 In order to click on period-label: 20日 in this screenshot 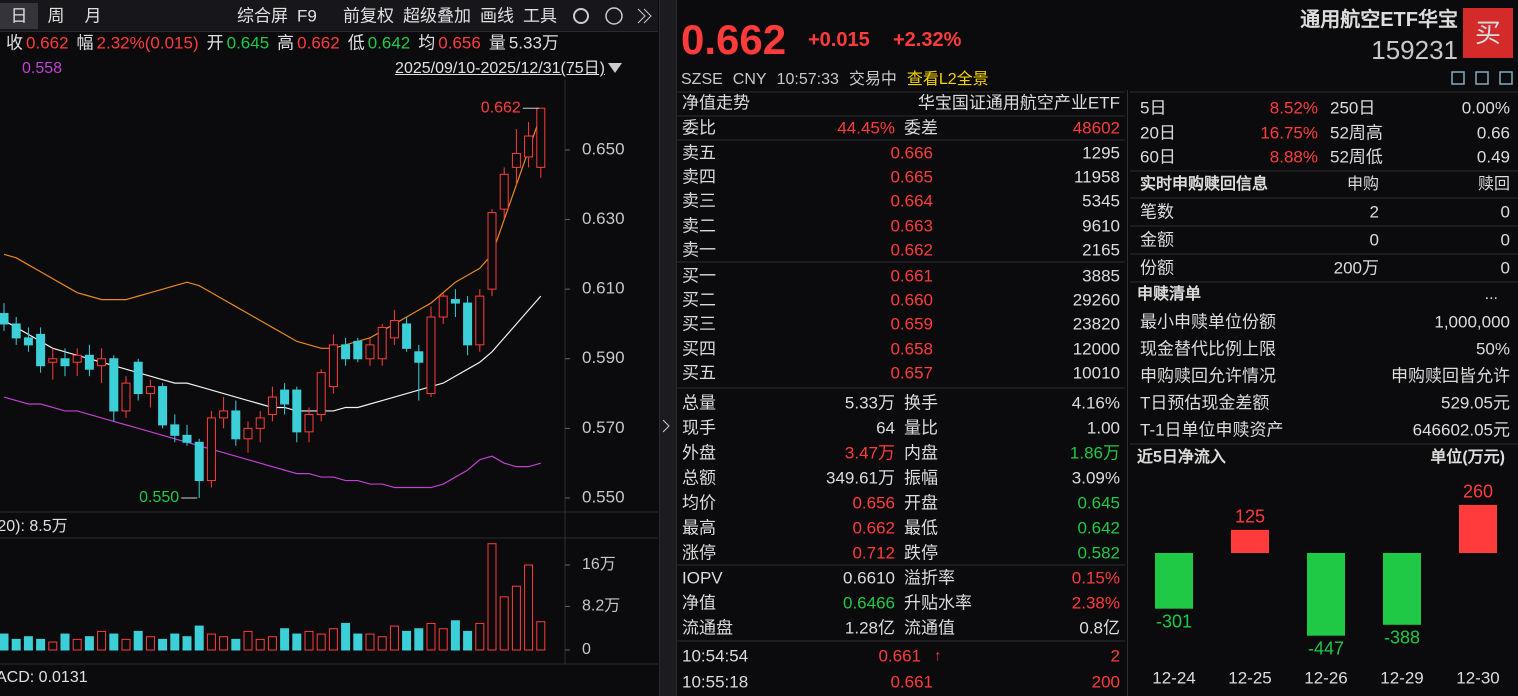, I will do `click(1158, 132)`.